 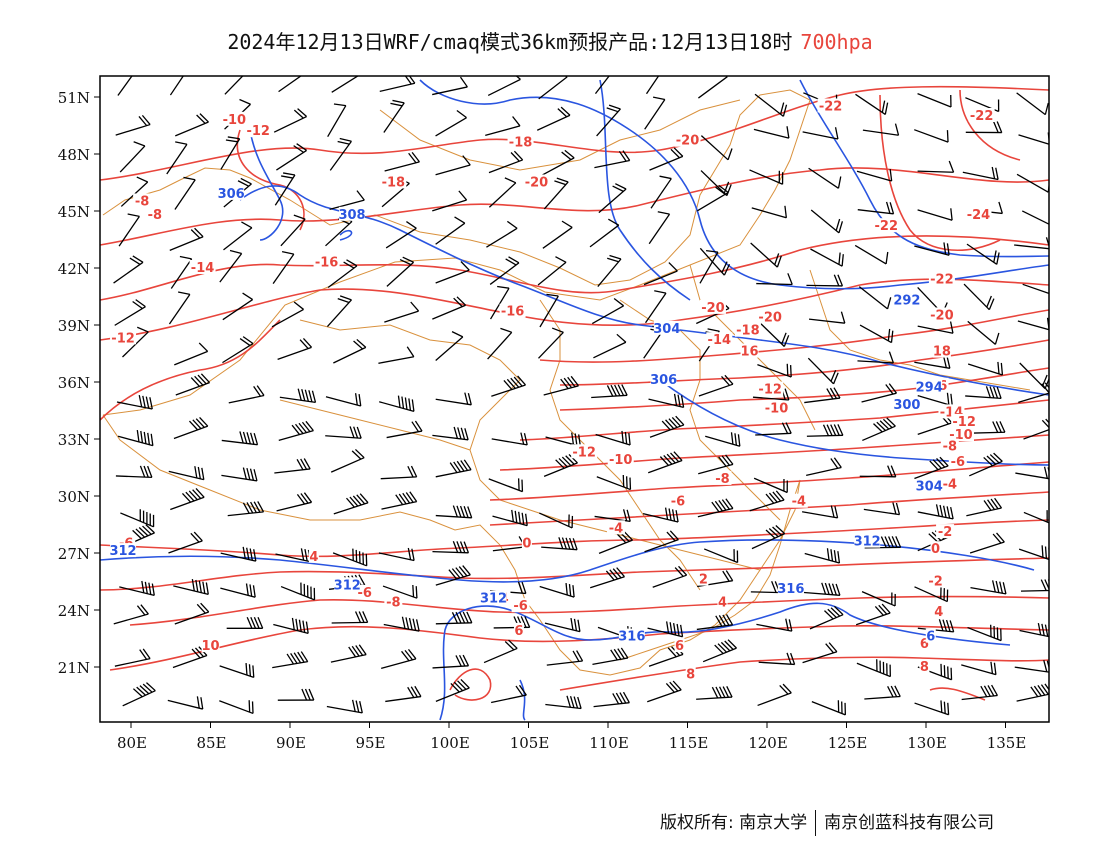 I want to click on height-label: 306, so click(x=231, y=194).